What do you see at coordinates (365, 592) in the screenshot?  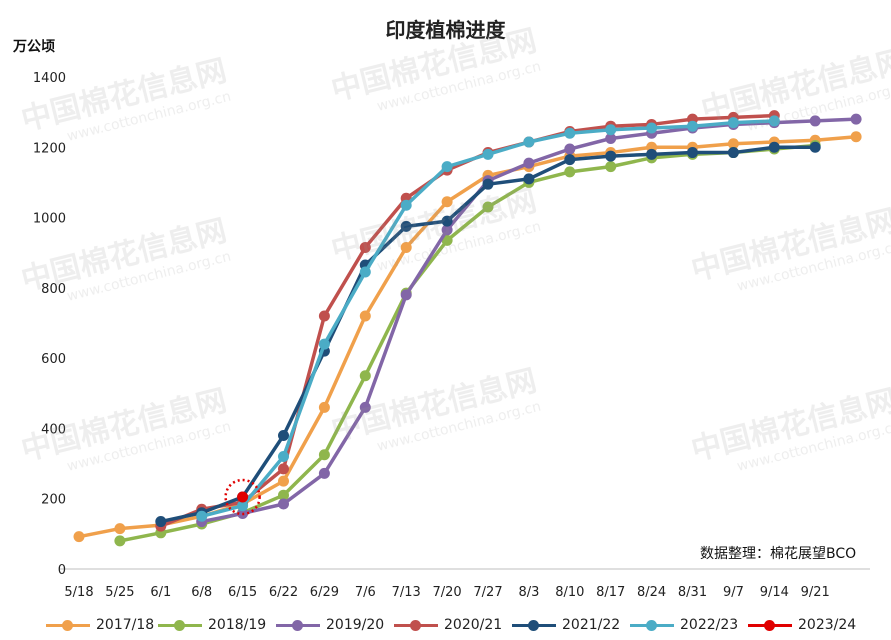 I see `x-tick-label: 7/6` at bounding box center [365, 592].